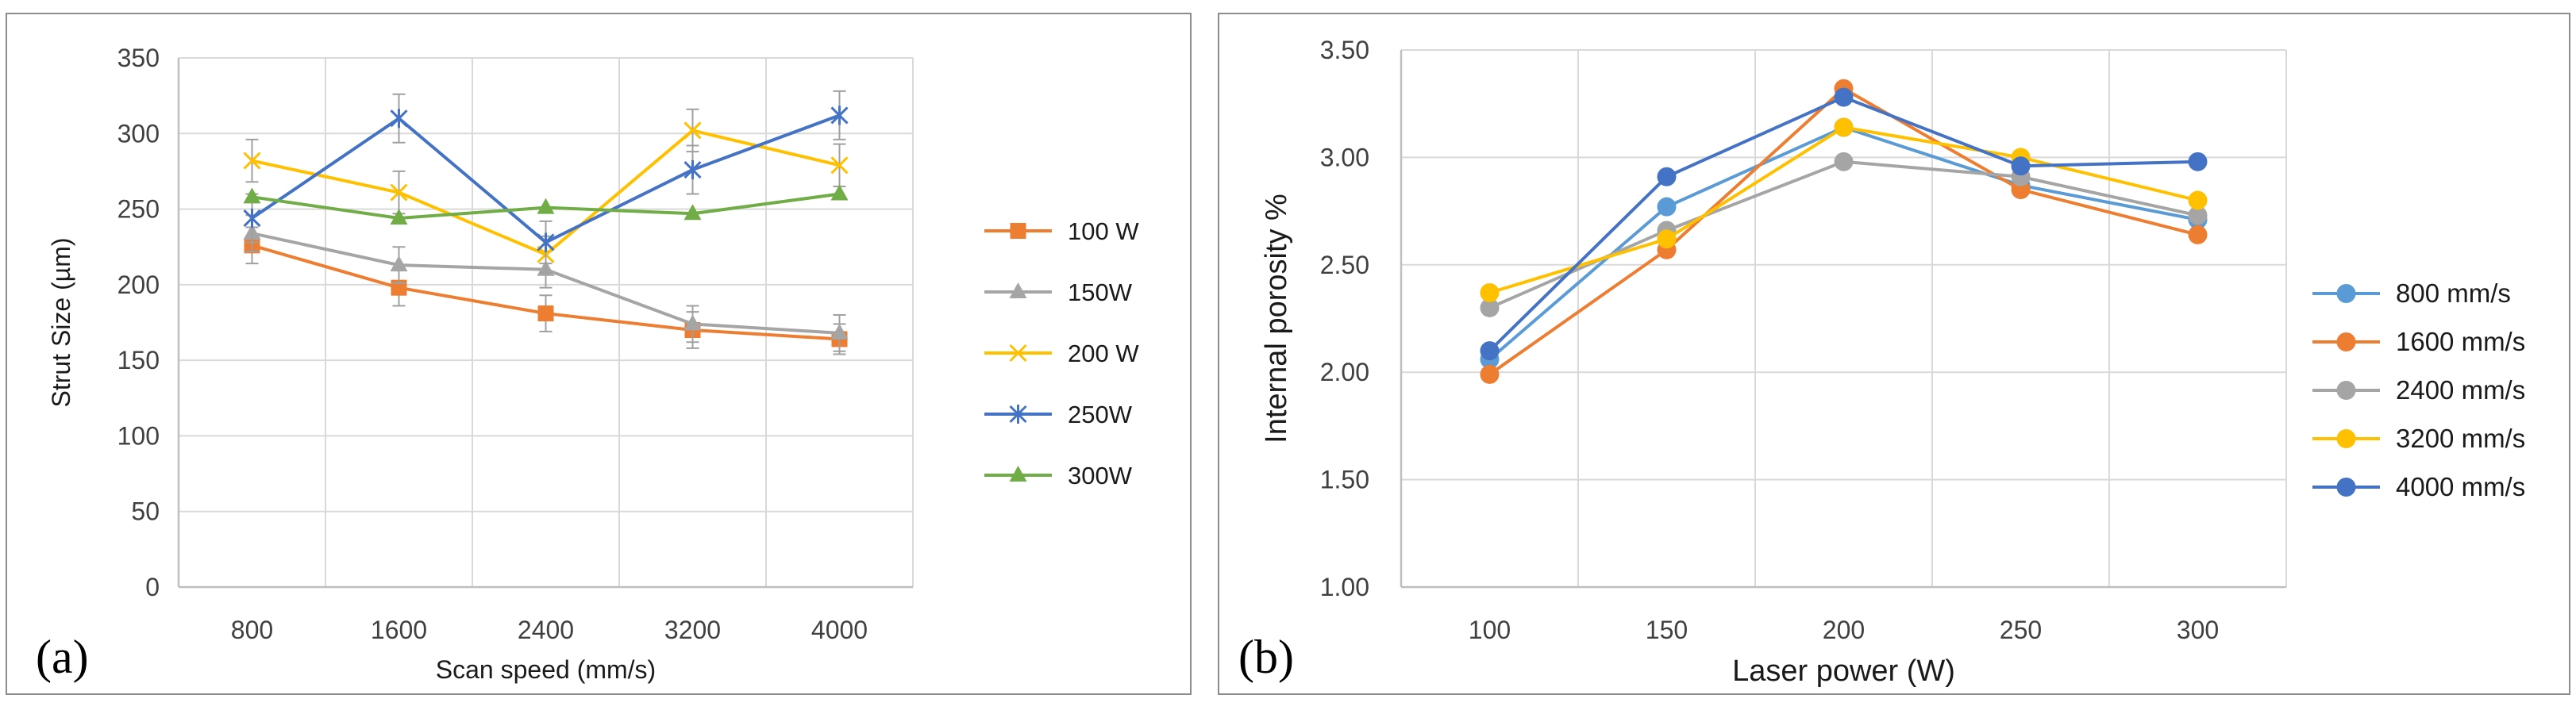 The height and width of the screenshot is (714, 2576). What do you see at coordinates (1266, 657) in the screenshot?
I see `chart-b-panel-label: (b)` at bounding box center [1266, 657].